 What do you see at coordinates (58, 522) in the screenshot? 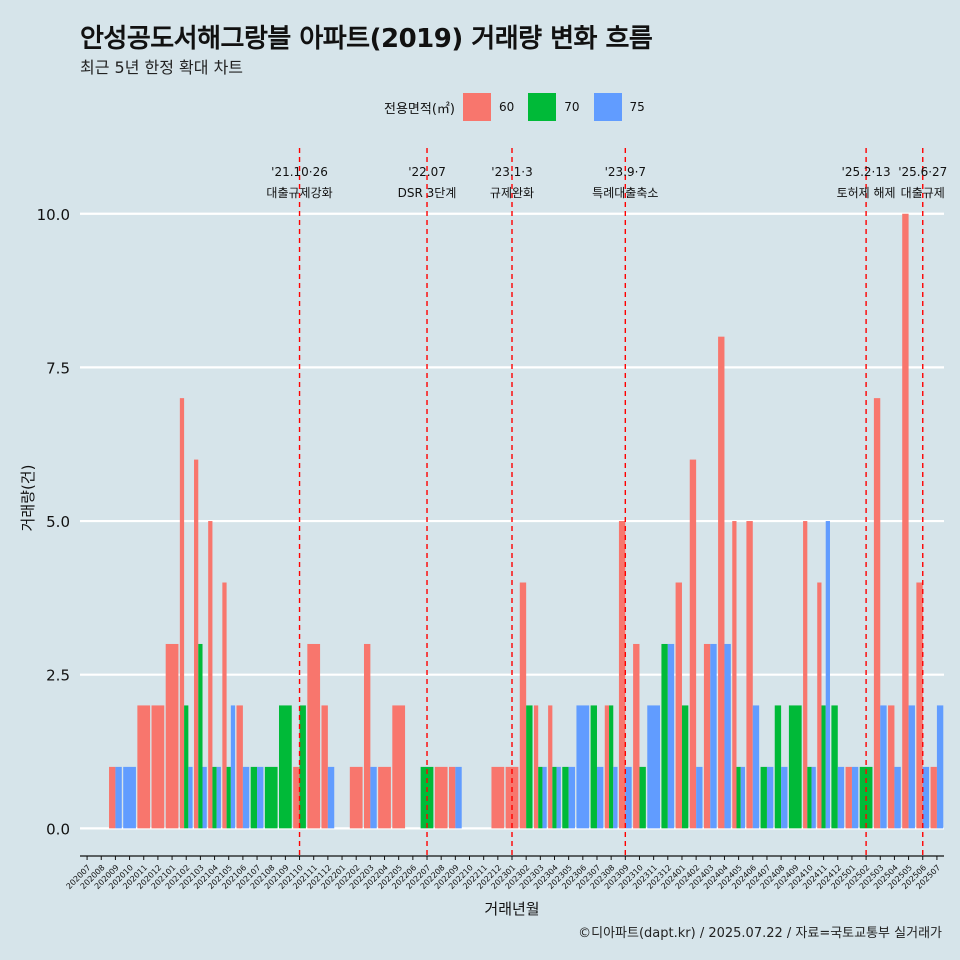
I see `y-tick-label: 5.0` at bounding box center [58, 522].